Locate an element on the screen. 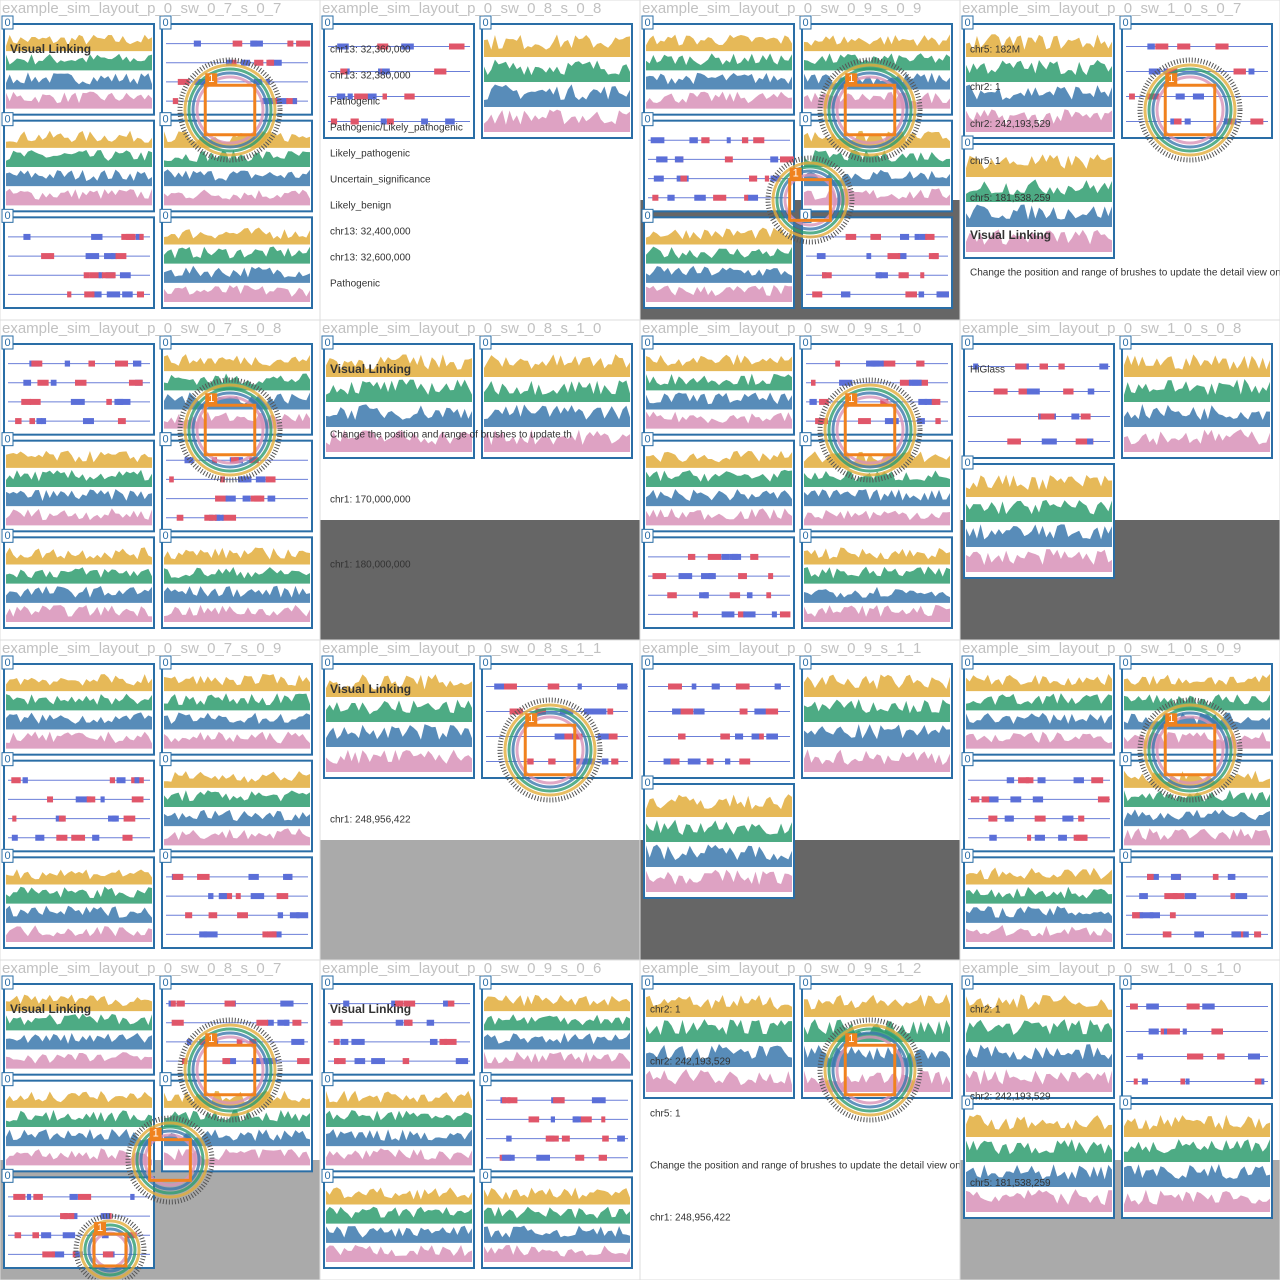 This screenshot has width=1280, height=1280. label: chr5: 1 is located at coordinates (665, 1114).